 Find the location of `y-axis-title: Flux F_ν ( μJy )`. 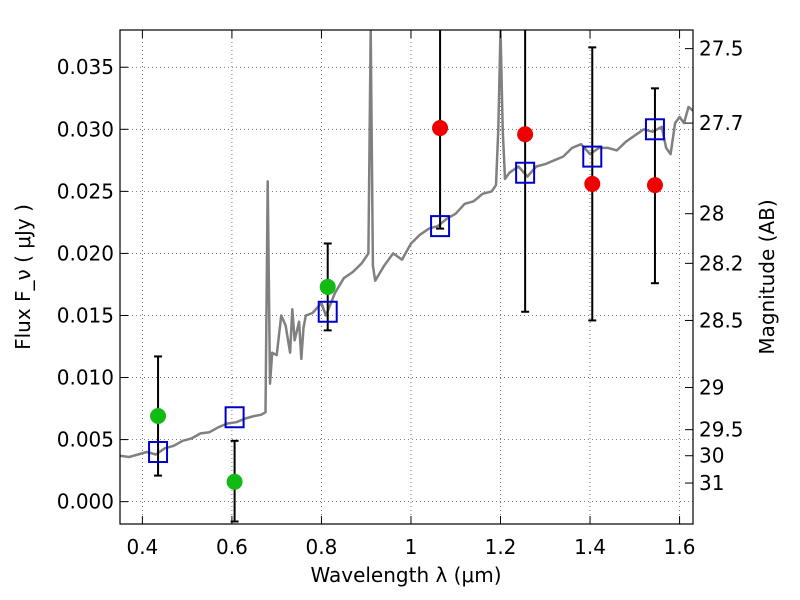

y-axis-title: Flux F_ν ( μJy ) is located at coordinates (23, 277).